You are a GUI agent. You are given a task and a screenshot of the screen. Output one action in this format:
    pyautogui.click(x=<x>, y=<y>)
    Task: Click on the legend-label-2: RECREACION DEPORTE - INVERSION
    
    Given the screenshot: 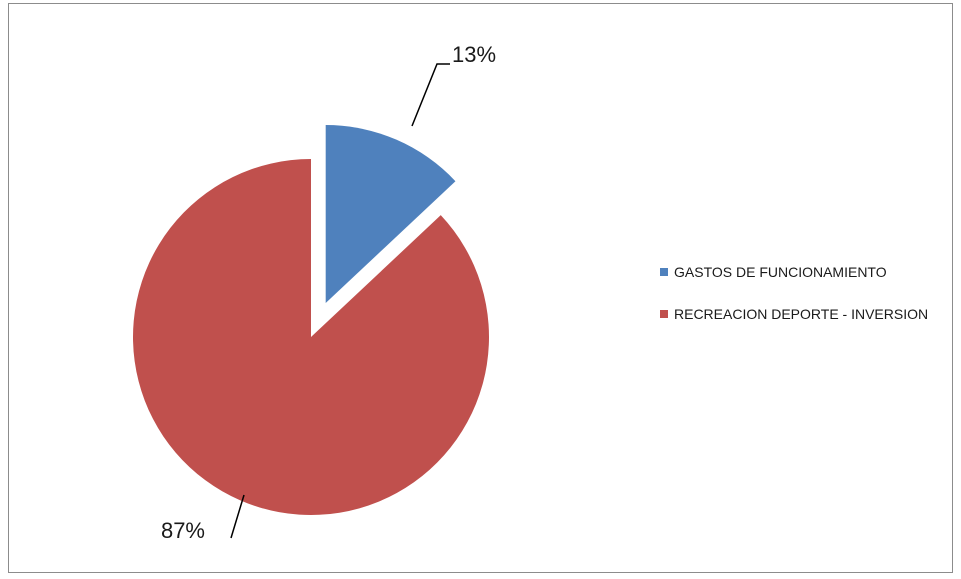 What is the action you would take?
    pyautogui.click(x=801, y=314)
    